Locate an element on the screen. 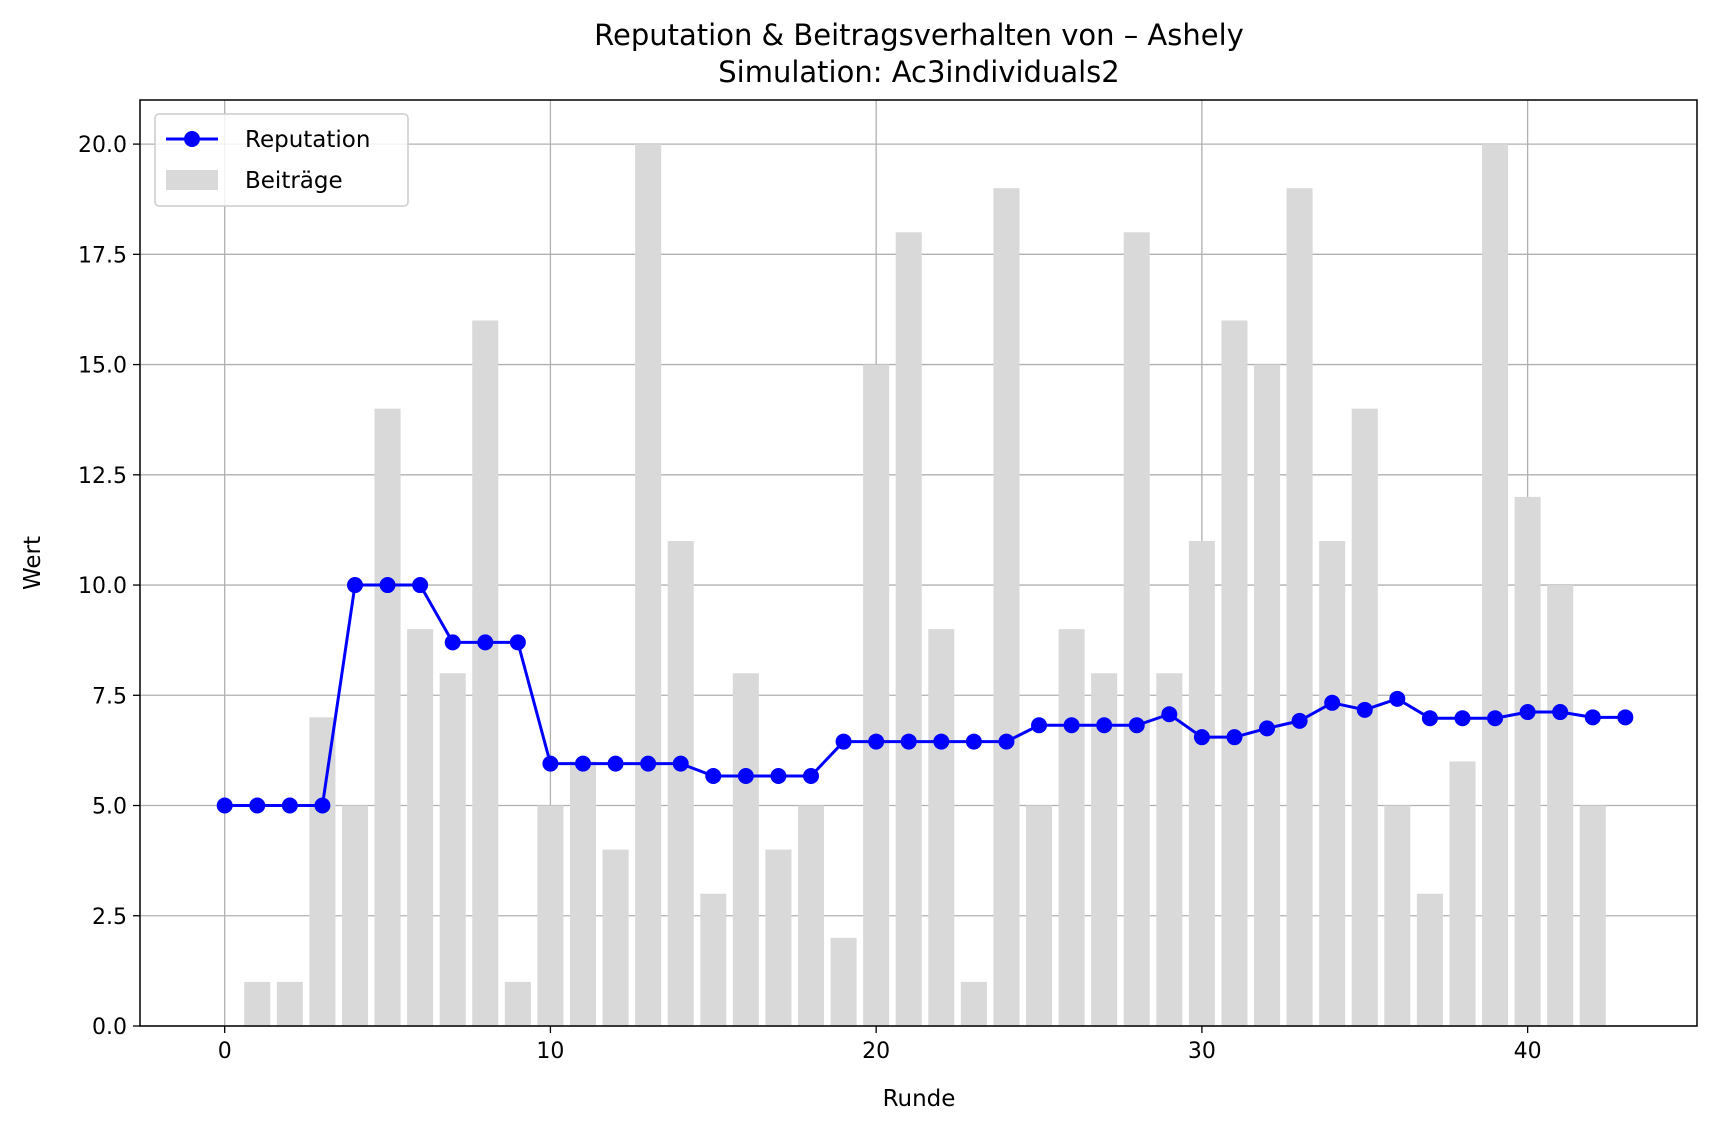 This screenshot has width=1710, height=1131. y-axis-label: Wert is located at coordinates (33, 563).